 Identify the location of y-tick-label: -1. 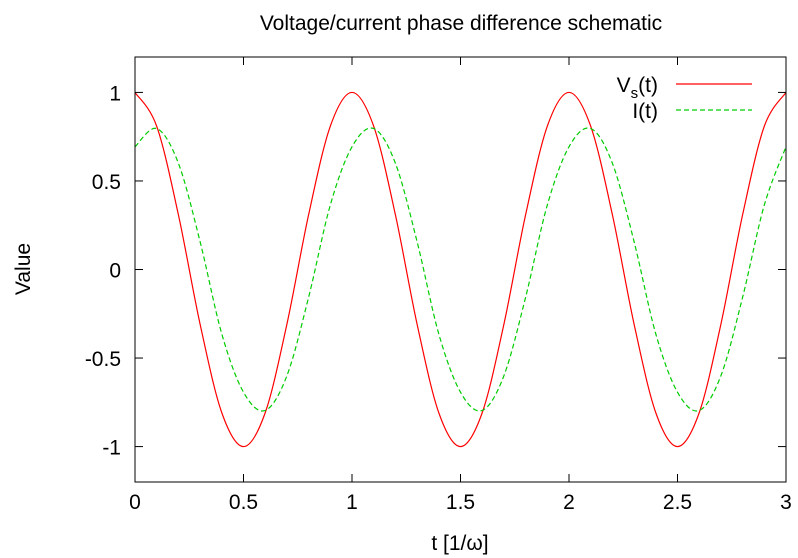
(111, 448).